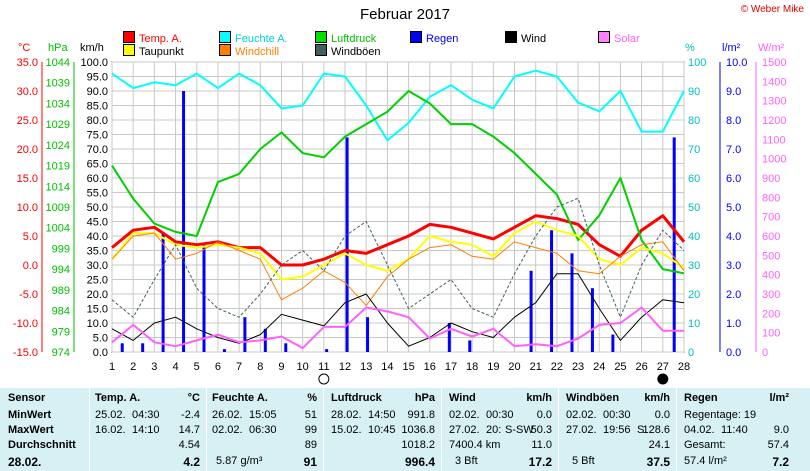  Describe the element at coordinates (58, 48) in the screenshot. I see `unit-pressure: hPa` at that location.